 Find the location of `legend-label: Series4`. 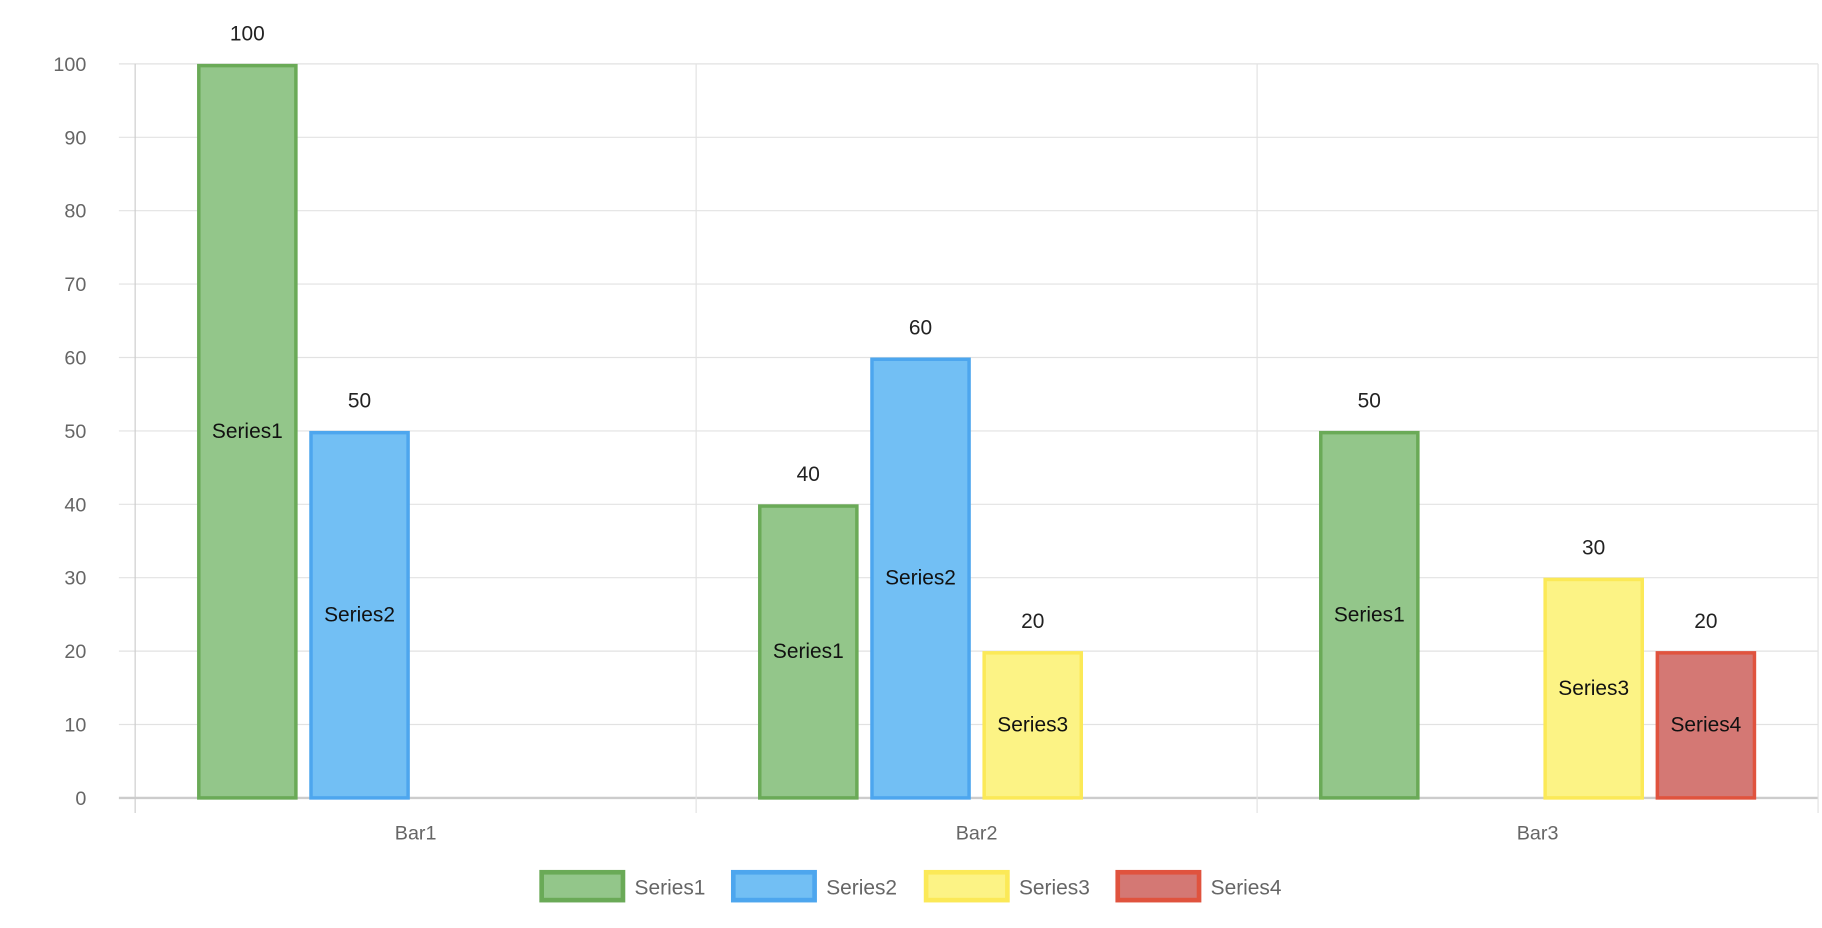

legend-label: Series4 is located at coordinates (1246, 887).